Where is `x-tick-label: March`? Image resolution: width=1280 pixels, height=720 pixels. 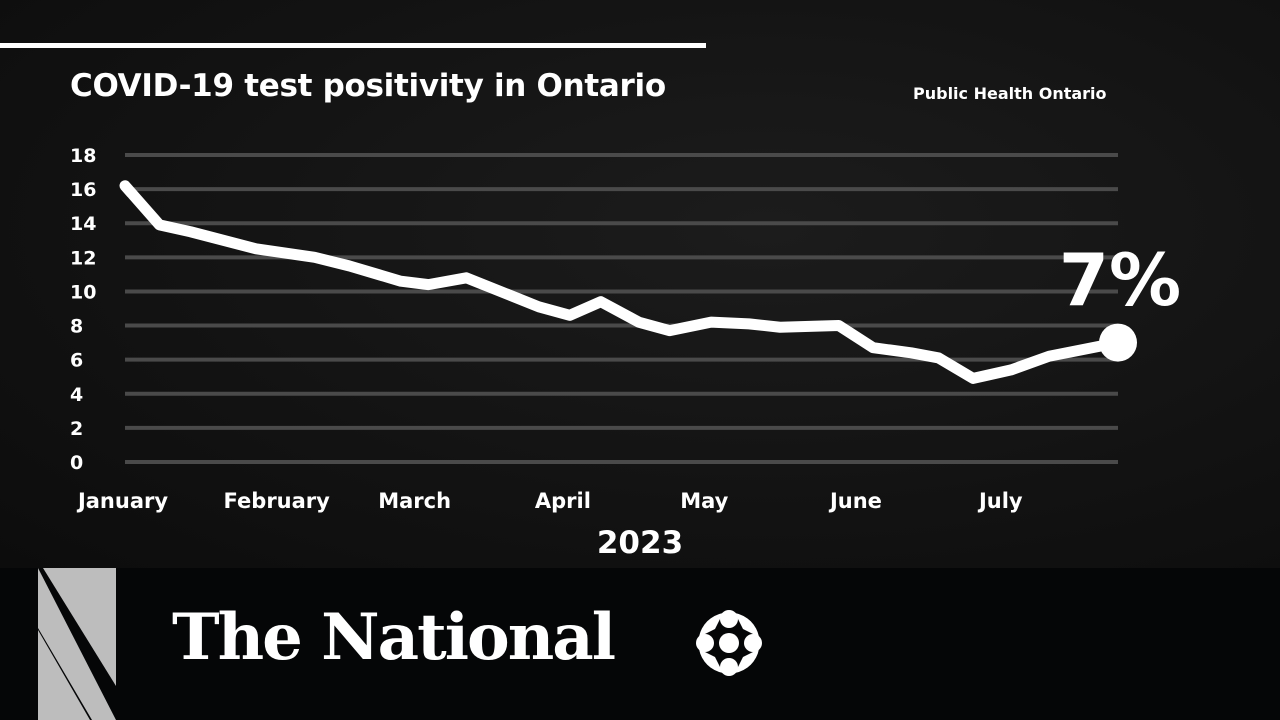 x-tick-label: March is located at coordinates (414, 501).